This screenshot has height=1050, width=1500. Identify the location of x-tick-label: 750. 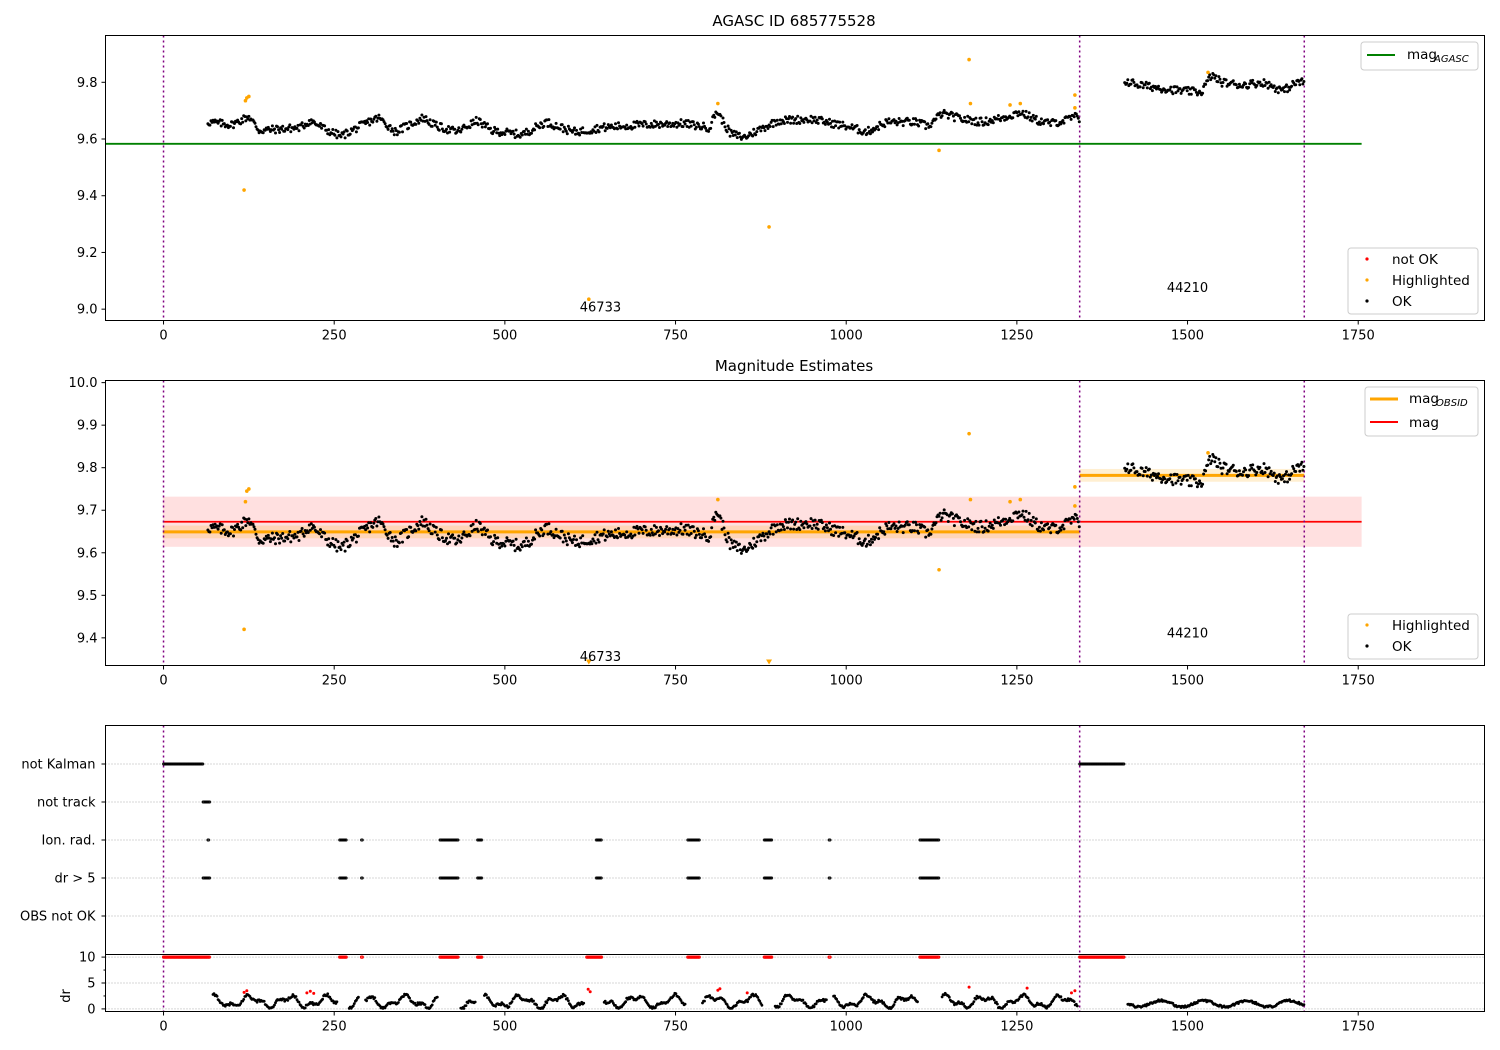
(675, 681).